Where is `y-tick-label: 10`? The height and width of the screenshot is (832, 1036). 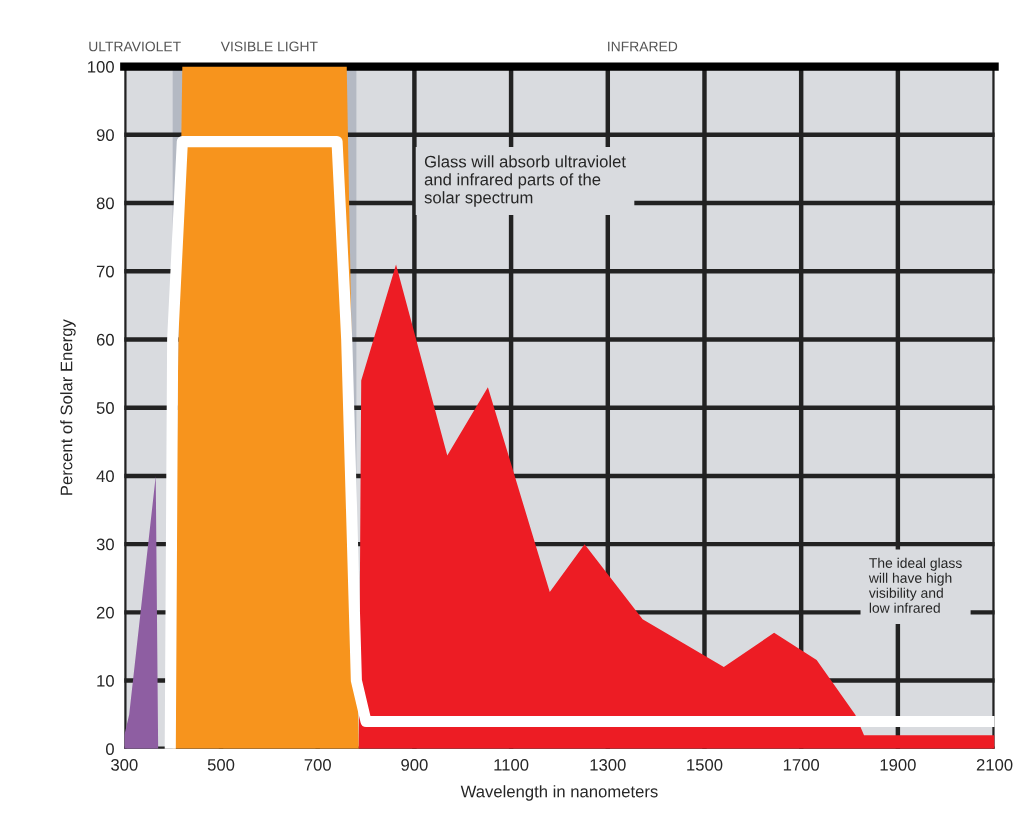
y-tick-label: 10 is located at coordinates (105, 680).